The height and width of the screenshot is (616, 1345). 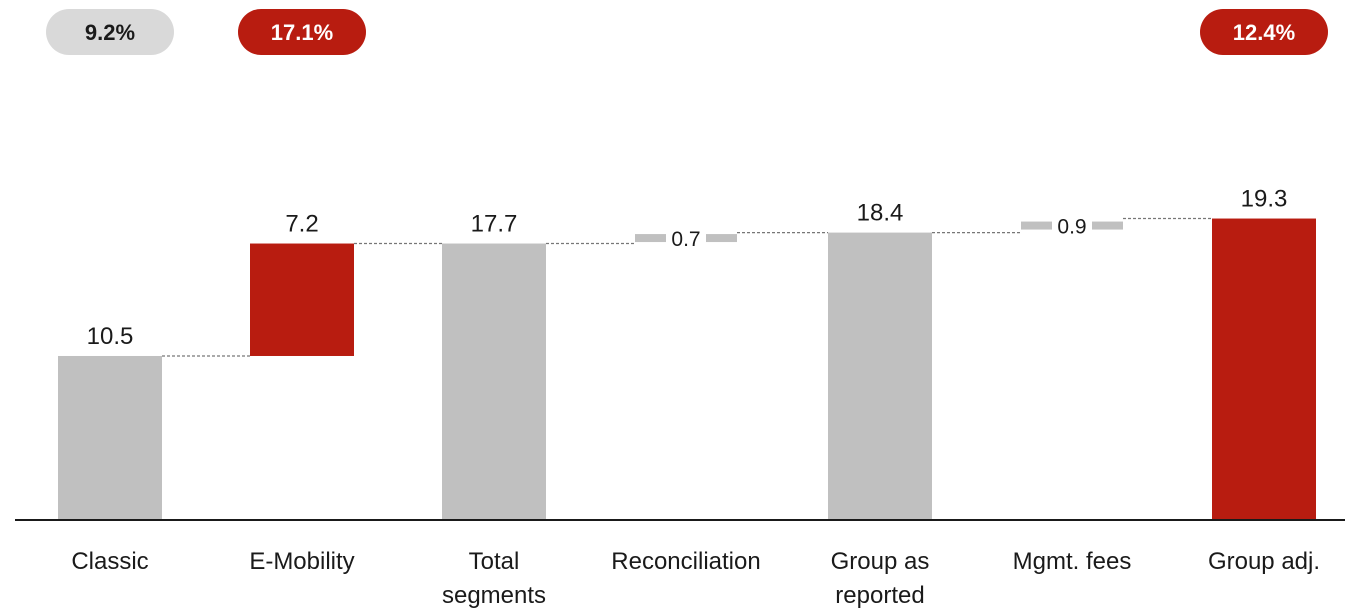 I want to click on data-label: 17.7, so click(x=494, y=224).